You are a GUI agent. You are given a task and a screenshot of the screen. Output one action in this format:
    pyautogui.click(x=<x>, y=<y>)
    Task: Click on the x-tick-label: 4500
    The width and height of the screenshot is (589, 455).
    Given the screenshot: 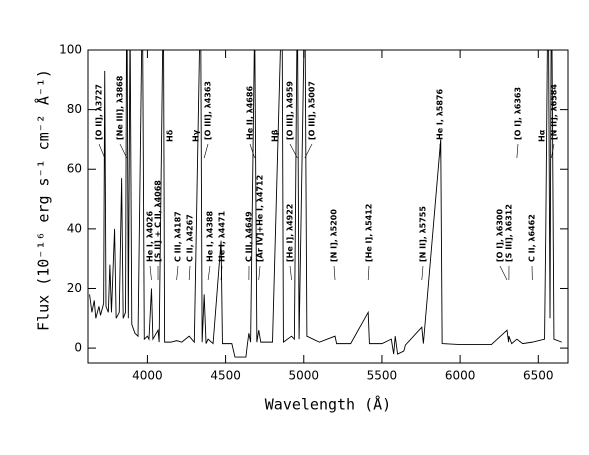 What is the action you would take?
    pyautogui.click(x=225, y=376)
    